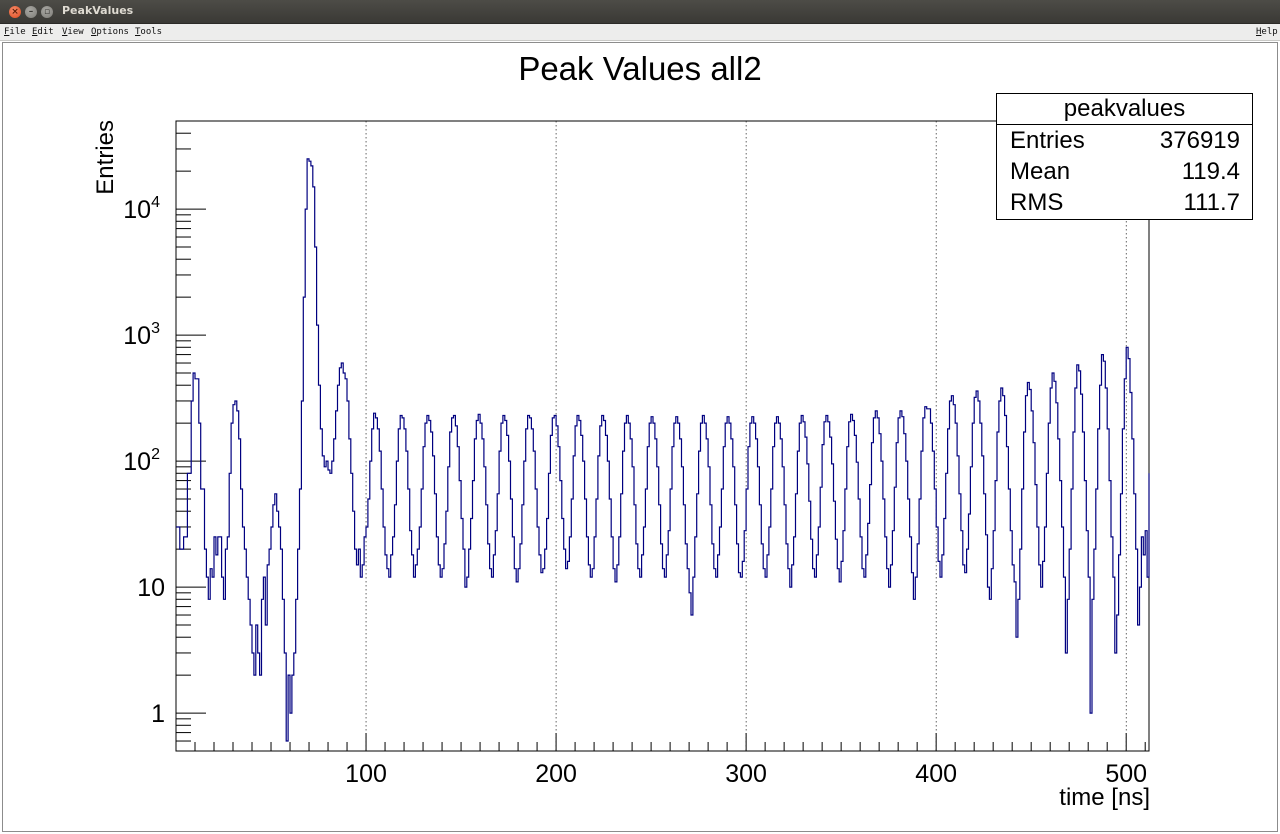  I want to click on y-tick-label: 1, so click(158, 714).